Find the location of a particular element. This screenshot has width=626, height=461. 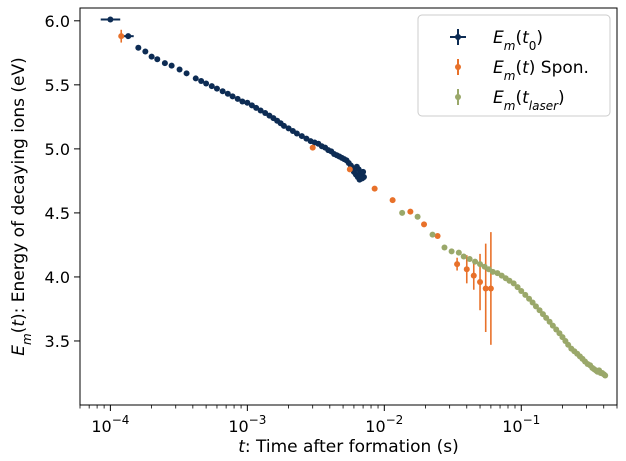

y-tick-label: 5.5 is located at coordinates (57, 85).